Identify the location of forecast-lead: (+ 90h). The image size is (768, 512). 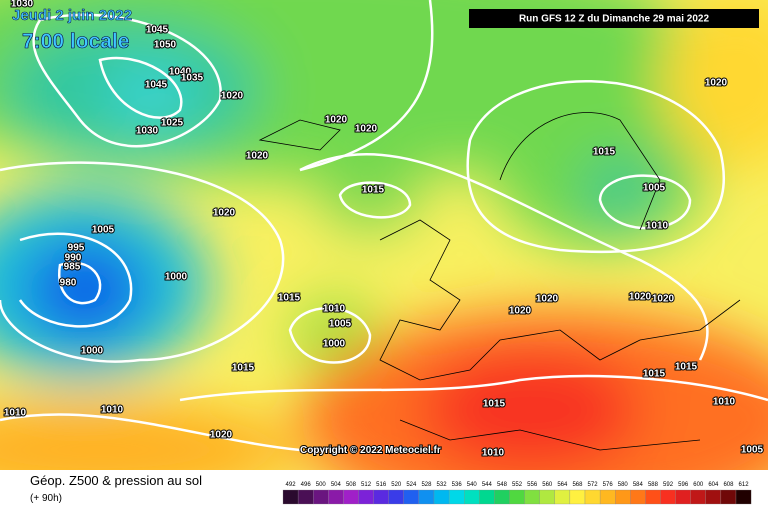
(46, 498).